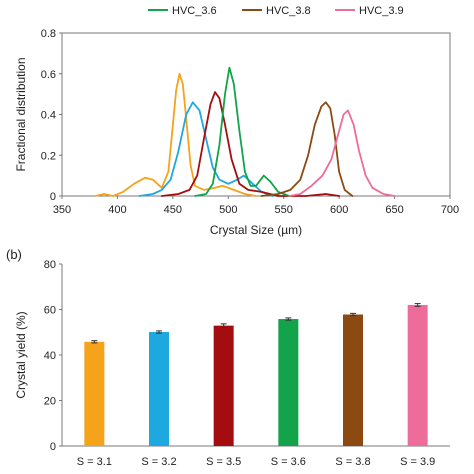 This screenshot has height=474, width=474. What do you see at coordinates (62, 210) in the screenshot?
I see `chart-a-x-tick-label: 350` at bounding box center [62, 210].